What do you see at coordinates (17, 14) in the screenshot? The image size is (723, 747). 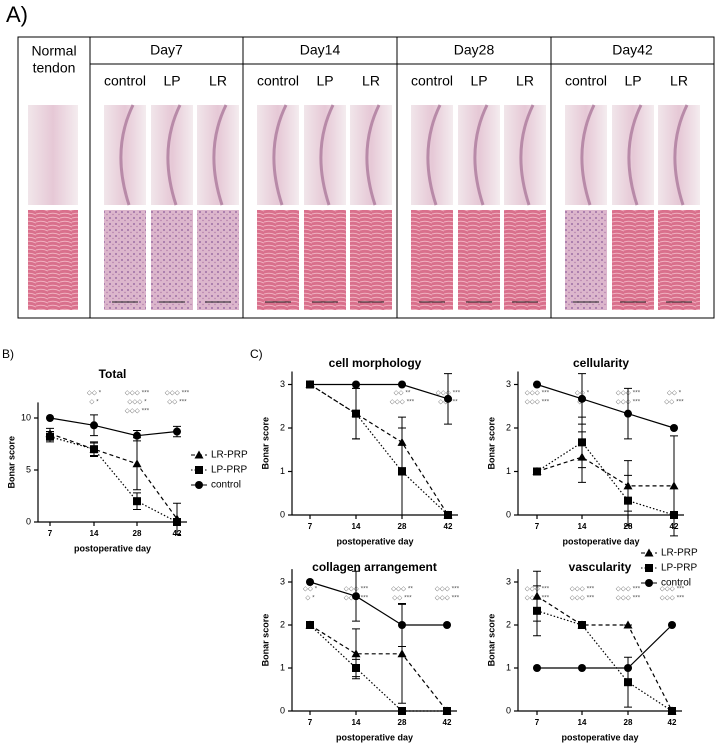 I see `panel-label: A)` at bounding box center [17, 14].